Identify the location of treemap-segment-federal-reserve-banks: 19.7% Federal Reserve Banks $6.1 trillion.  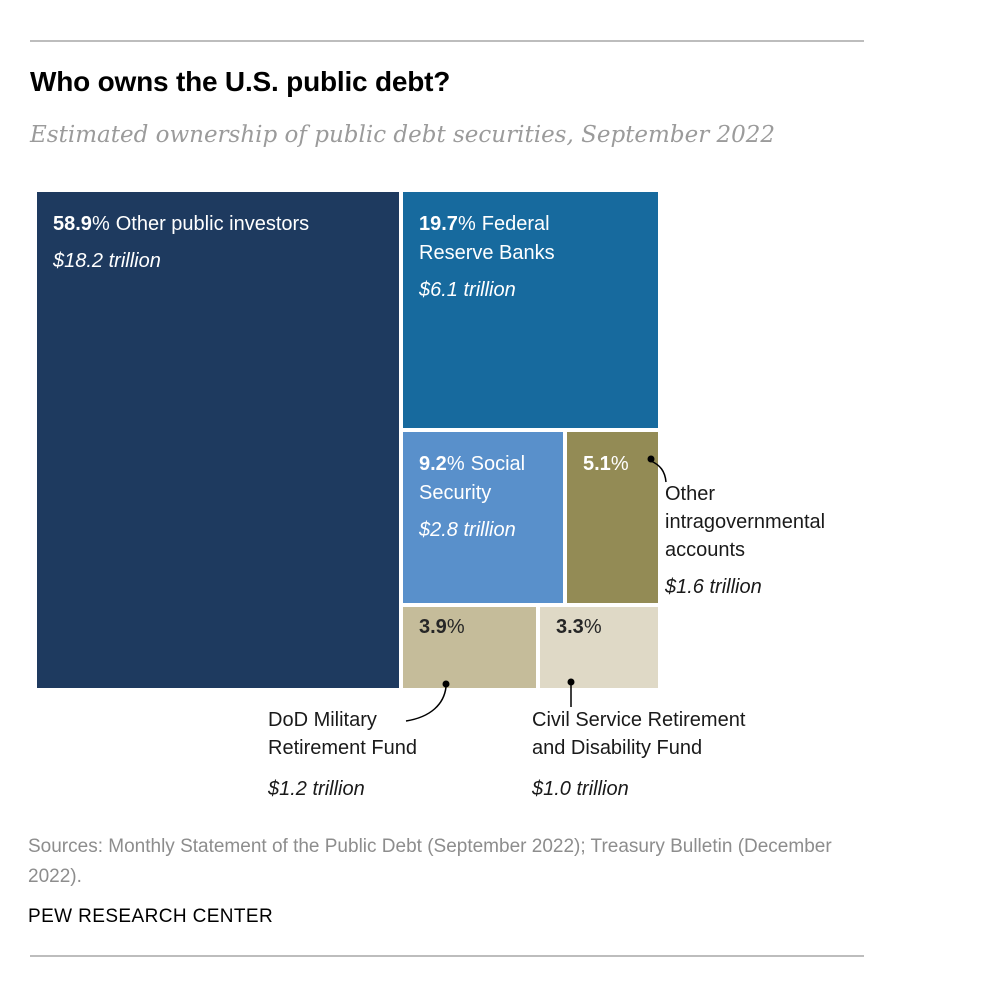
(530, 310).